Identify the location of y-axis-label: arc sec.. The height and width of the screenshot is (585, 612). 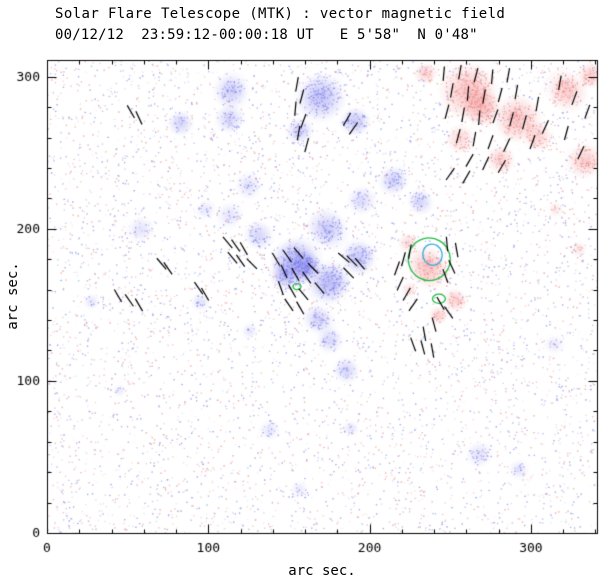
(13, 296).